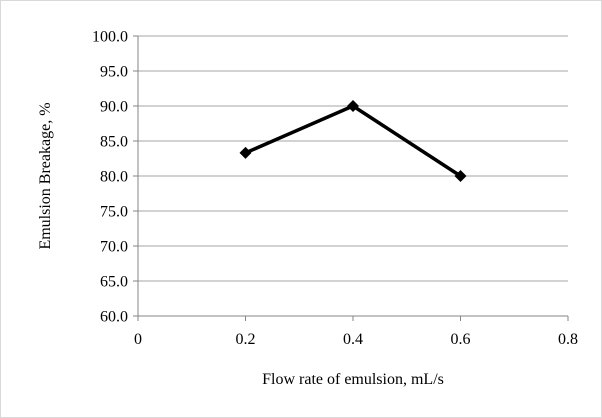 Image resolution: width=602 pixels, height=418 pixels. I want to click on x-tick-labels: 0 0.2 0.4 0.6 0.8, so click(356, 339).